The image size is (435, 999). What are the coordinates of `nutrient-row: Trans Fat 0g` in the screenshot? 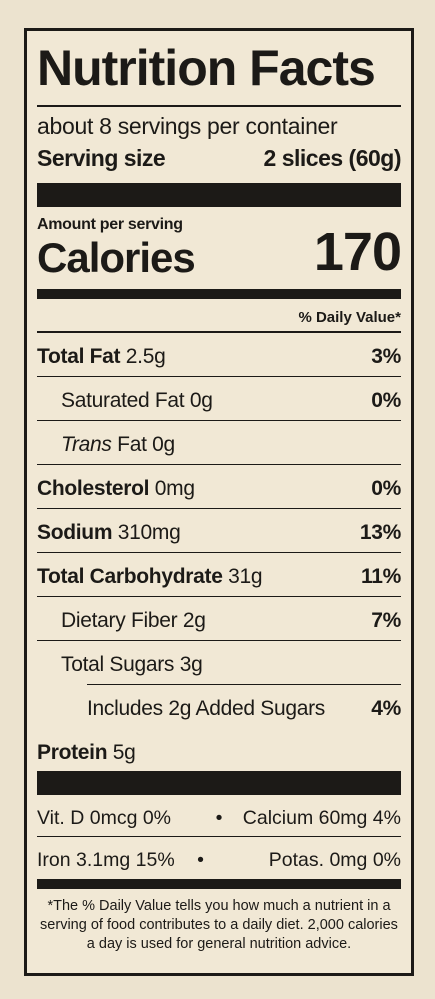 It's located at (219, 443).